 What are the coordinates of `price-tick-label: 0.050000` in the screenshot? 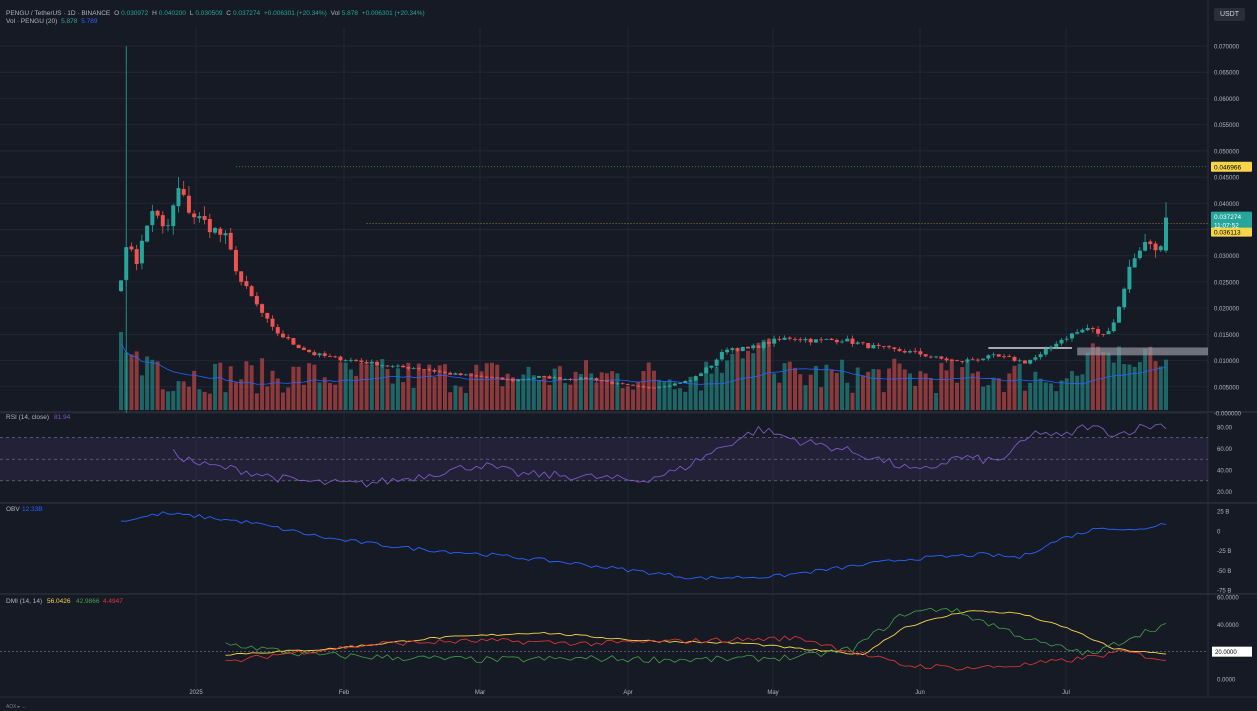 It's located at (1227, 152).